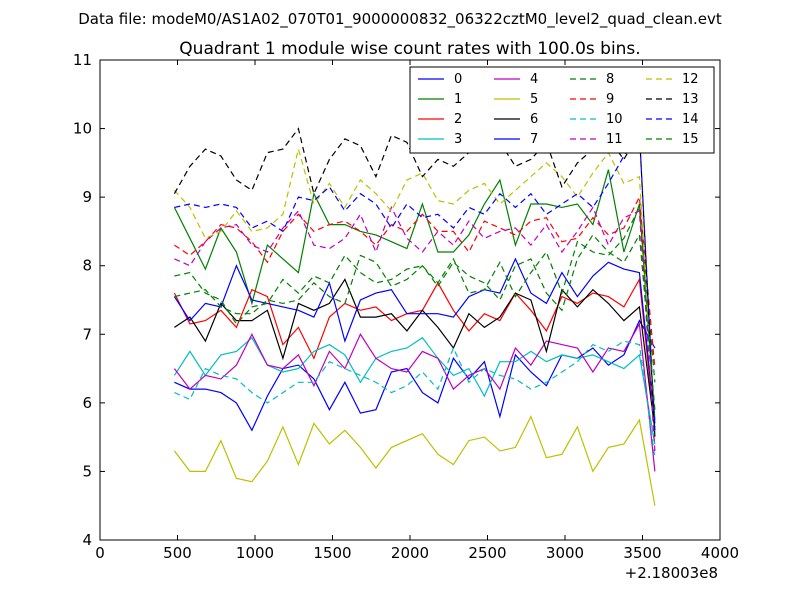 The height and width of the screenshot is (600, 800). Describe the element at coordinates (671, 573) in the screenshot. I see `x-offset-label: +2.18003e8` at that location.